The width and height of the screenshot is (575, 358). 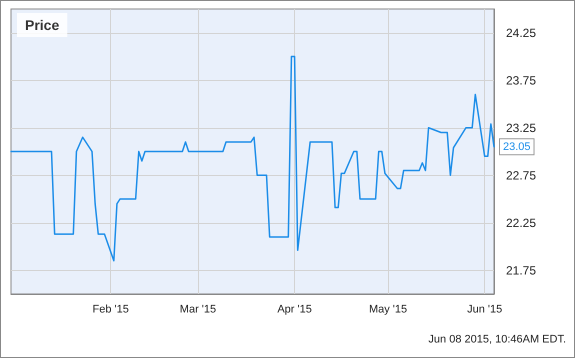 I want to click on x-tick-label: Apr '15, so click(x=294, y=310).